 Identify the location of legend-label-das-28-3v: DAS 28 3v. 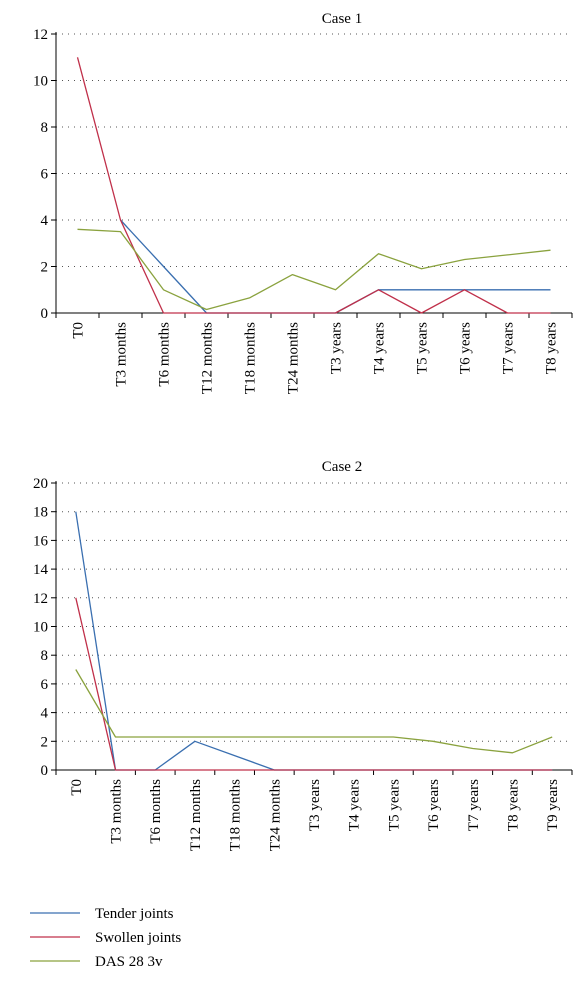
(129, 962).